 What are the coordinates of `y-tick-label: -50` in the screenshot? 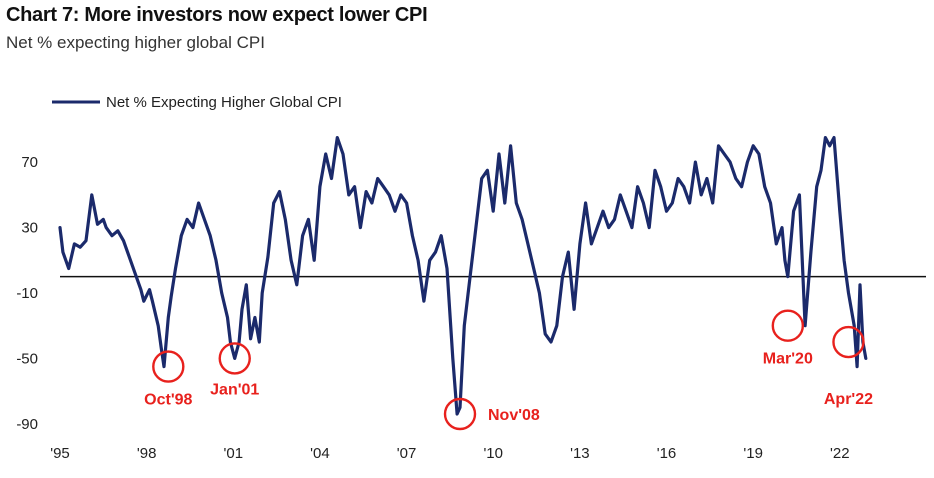 It's located at (27, 358).